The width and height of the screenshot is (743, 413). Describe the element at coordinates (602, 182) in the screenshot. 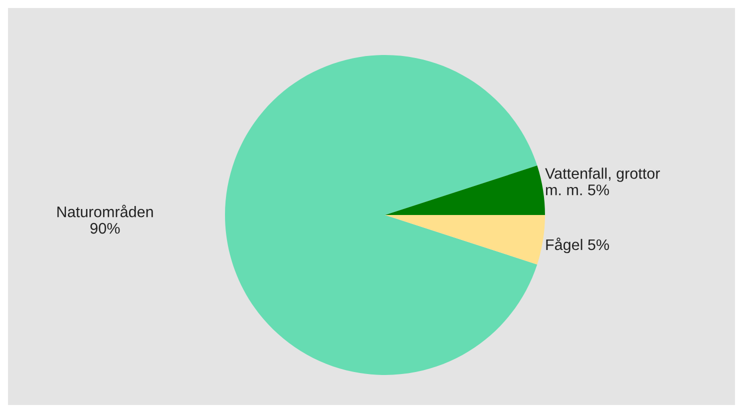

I see `slice-label: Vattenfall, grottor m. m. 5%` at that location.